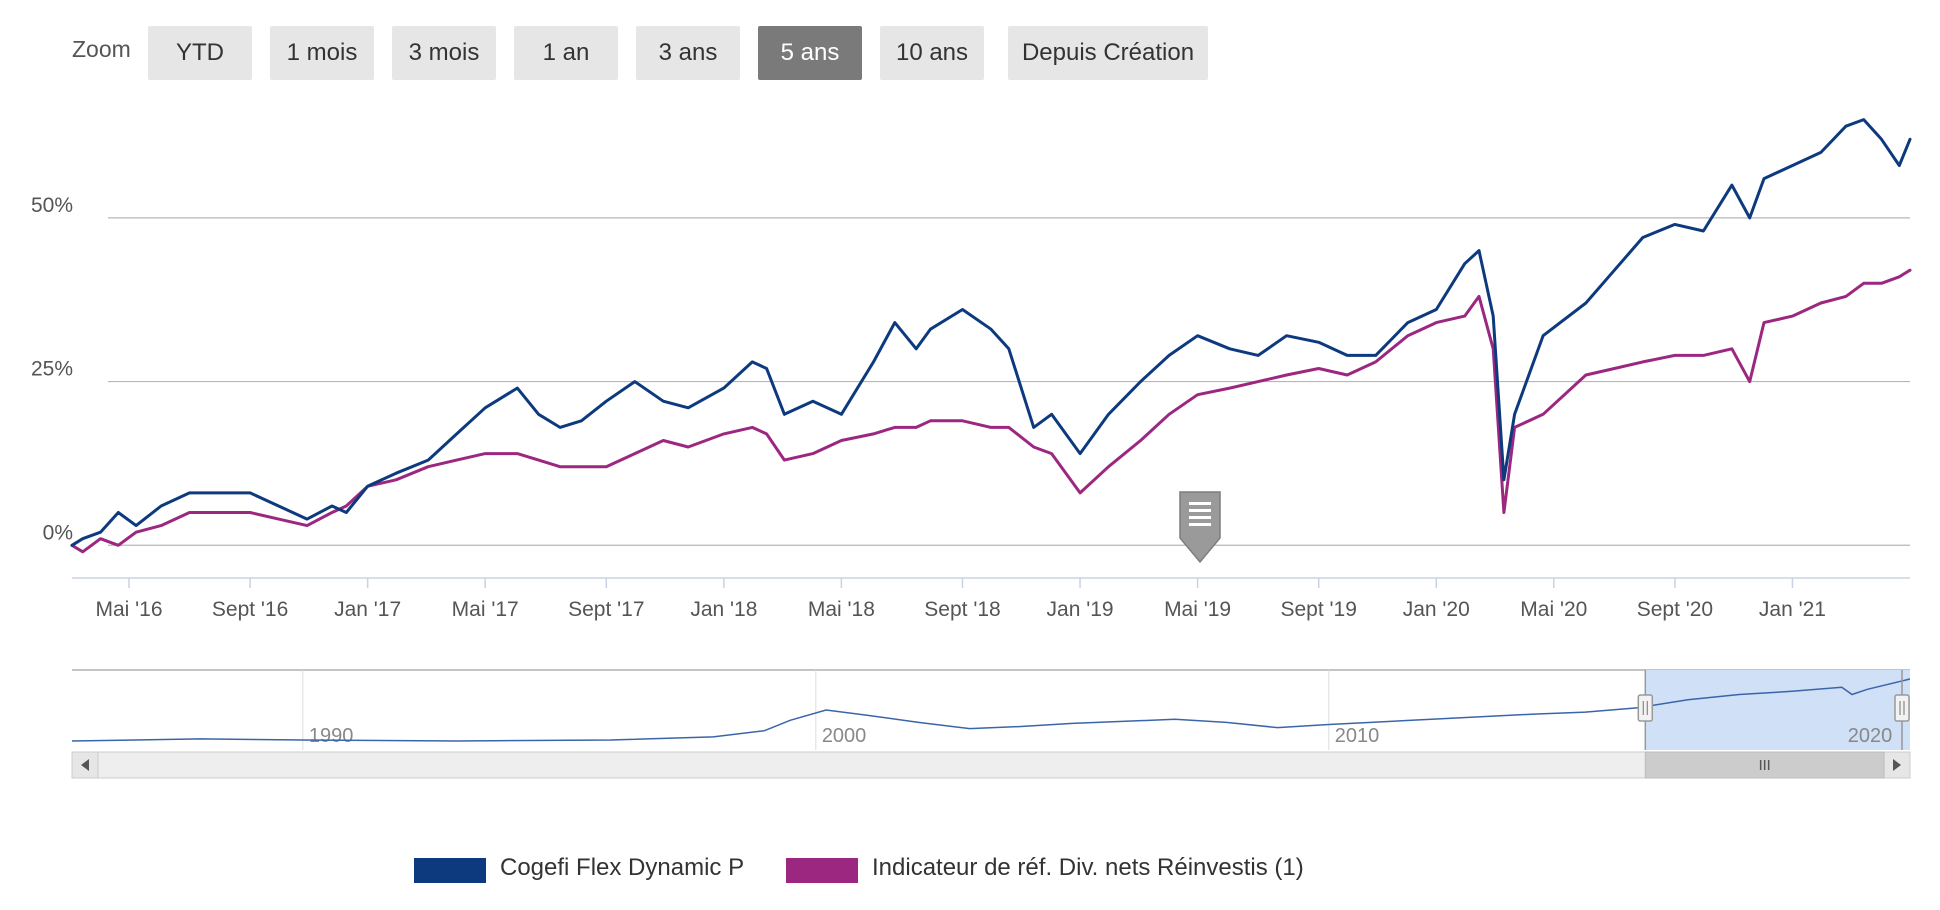 This screenshot has width=1940, height=910. Describe the element at coordinates (331, 736) in the screenshot. I see `navigator-year-label: 1990` at that location.